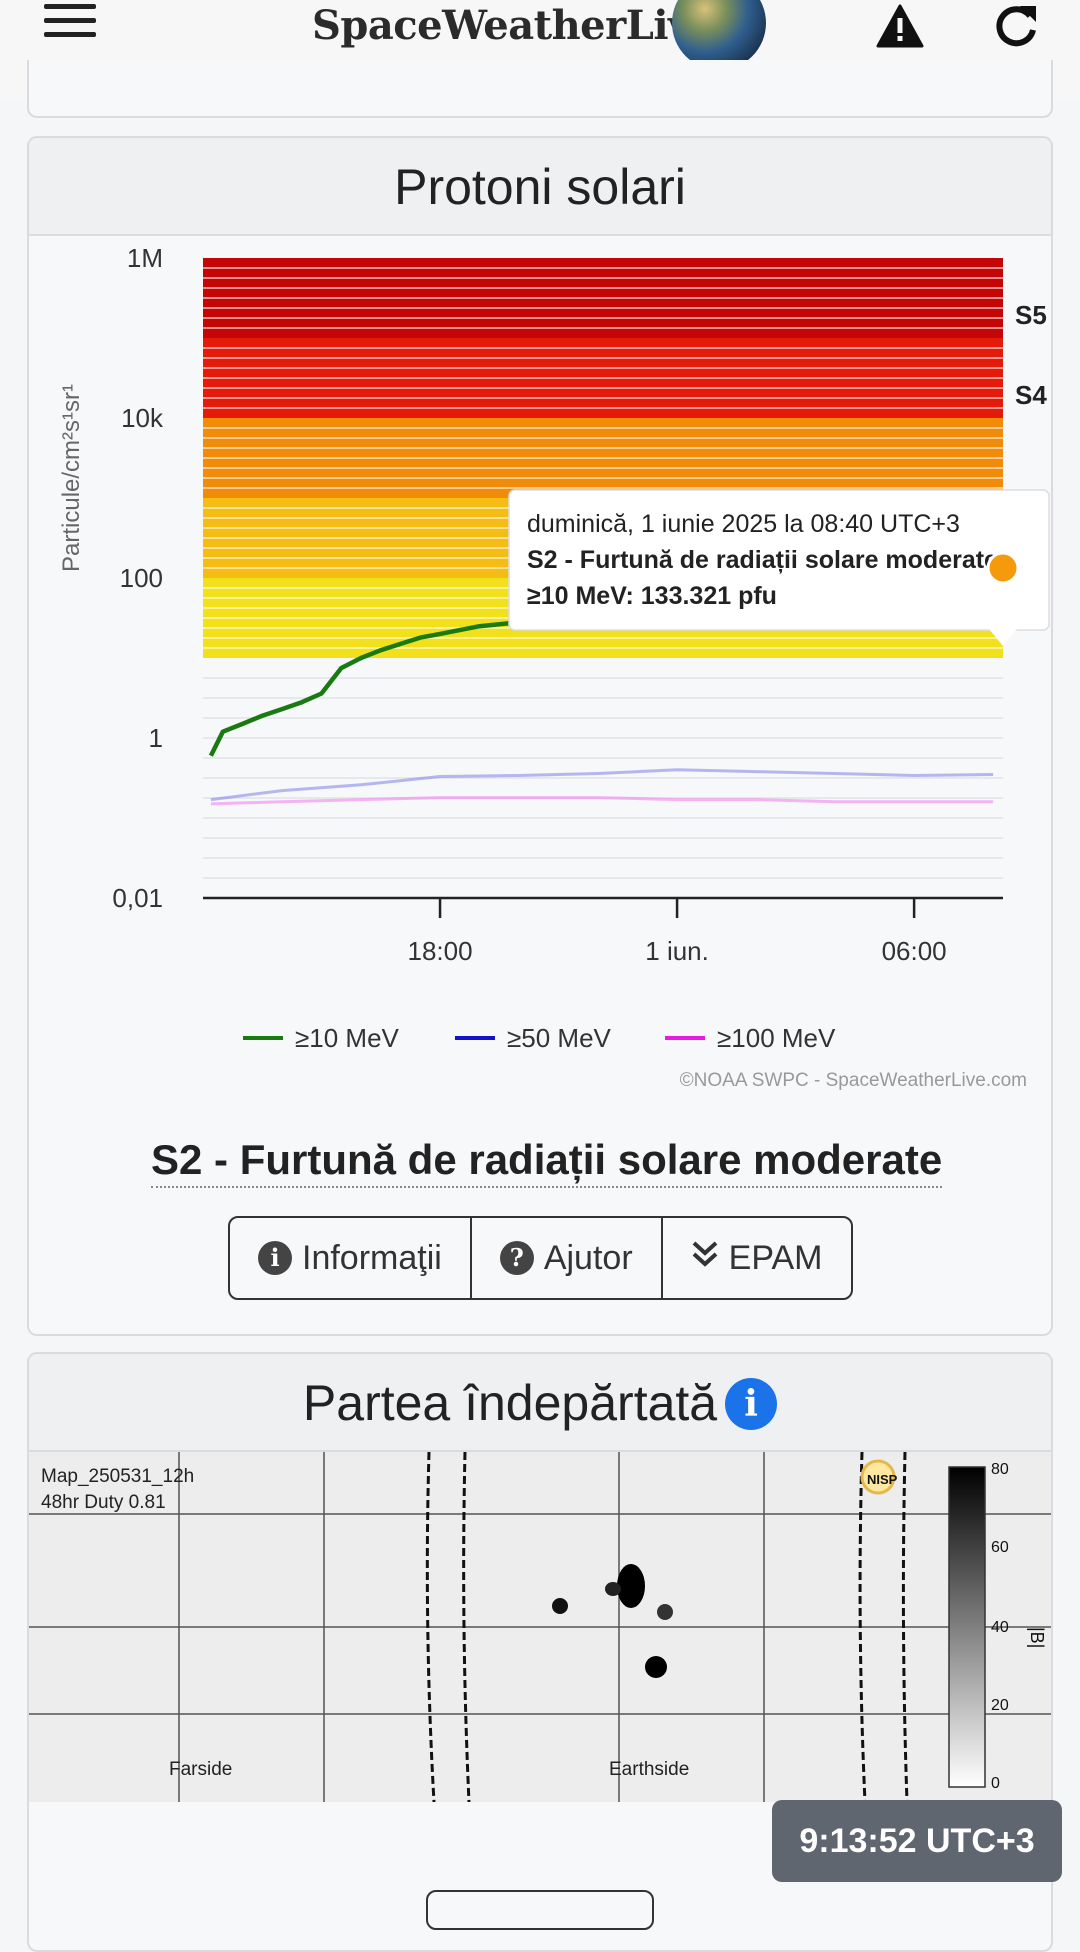 This screenshot has width=1080, height=1952. I want to click on status-title: S2 - Furtună de radiații solare moderate, so click(547, 1162).